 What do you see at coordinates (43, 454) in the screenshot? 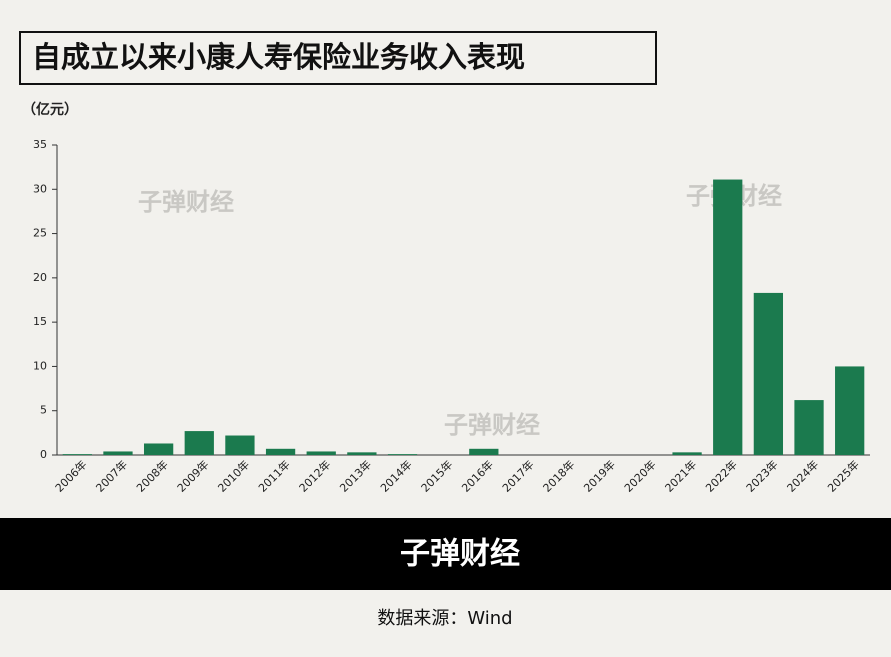
I see `y-tick-label: 0` at bounding box center [43, 454].